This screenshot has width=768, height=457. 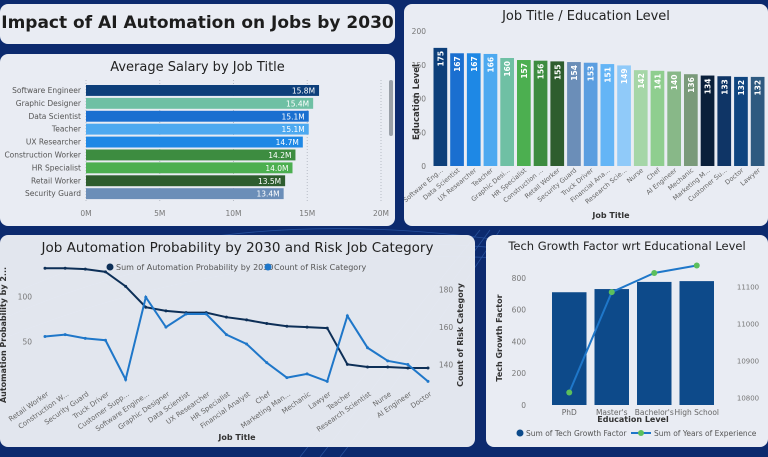 What do you see at coordinates (233, 213) in the screenshot?
I see `x-tick-label: 10M` at bounding box center [233, 213].